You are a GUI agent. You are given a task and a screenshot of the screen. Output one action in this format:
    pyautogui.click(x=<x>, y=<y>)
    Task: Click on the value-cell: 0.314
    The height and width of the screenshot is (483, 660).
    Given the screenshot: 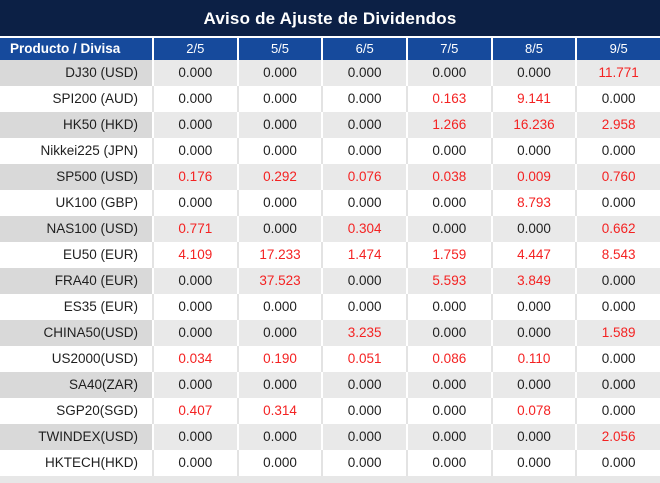 What is the action you would take?
    pyautogui.click(x=279, y=411)
    